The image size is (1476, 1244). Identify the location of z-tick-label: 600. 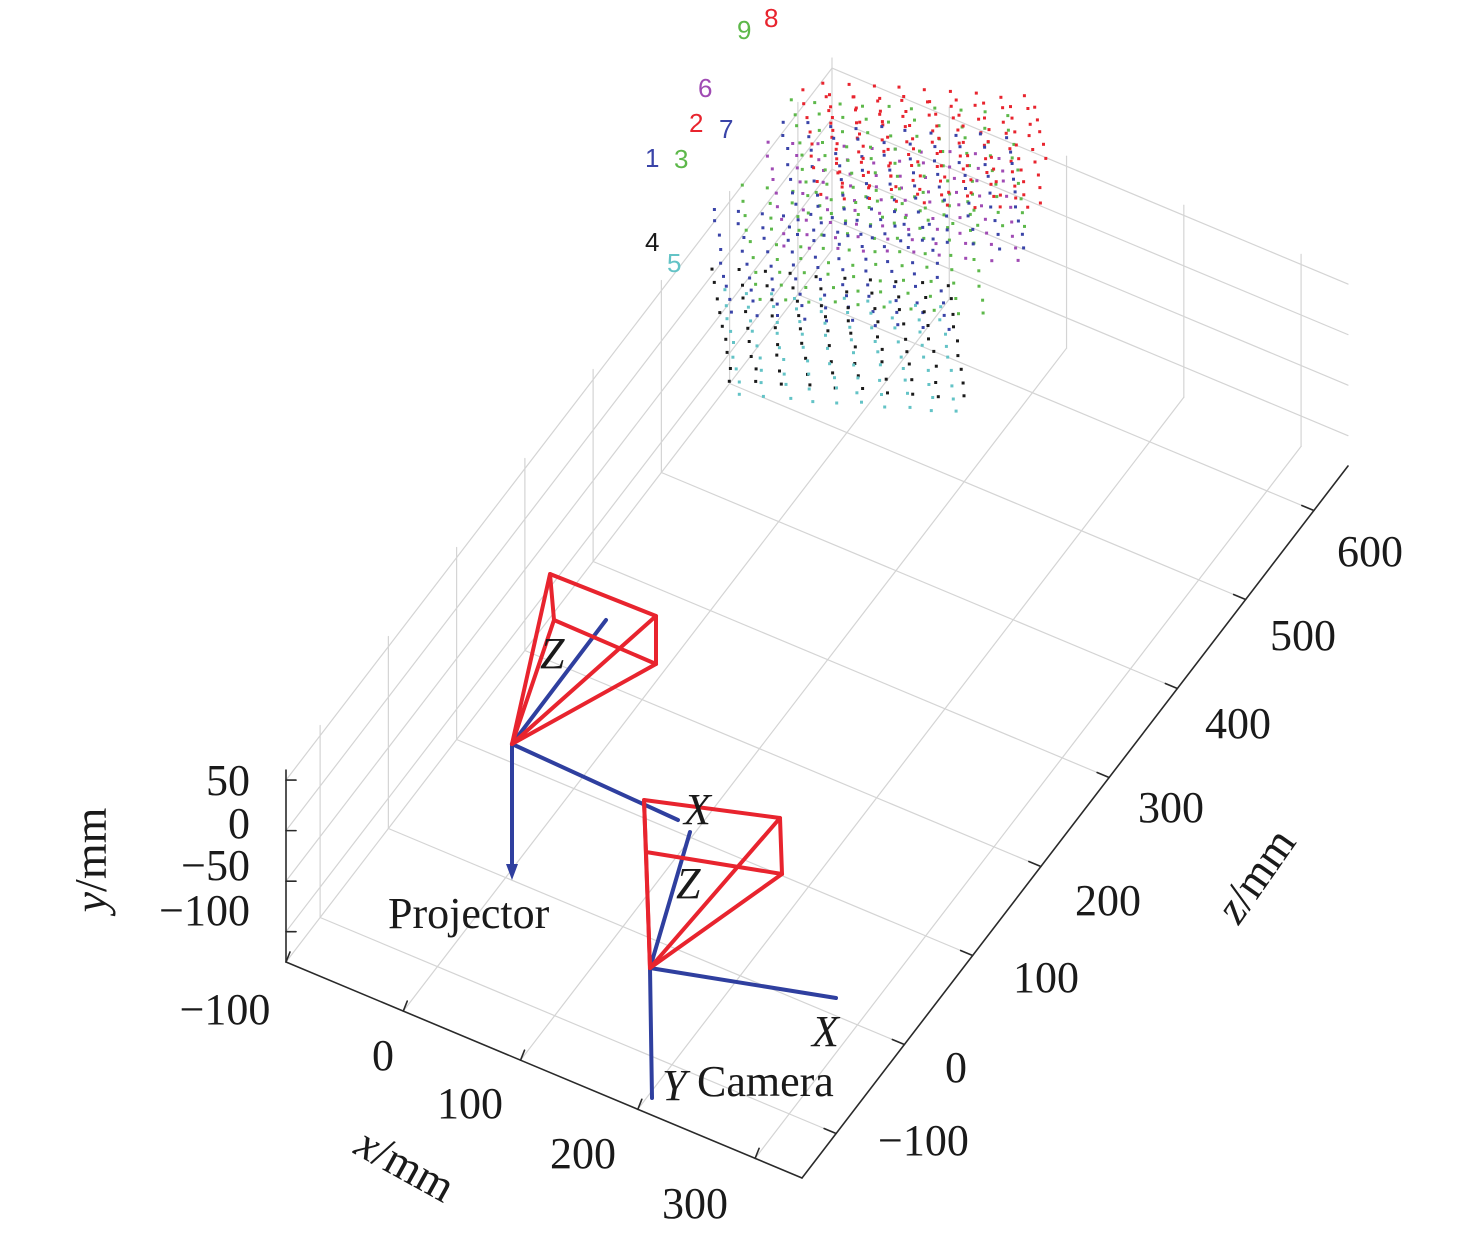
(1370, 551).